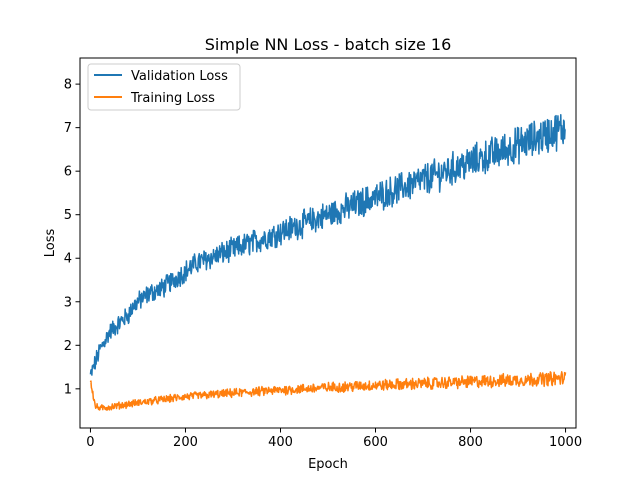 This screenshot has width=640, height=480. What do you see at coordinates (68, 85) in the screenshot?
I see `y-tick-label: 8` at bounding box center [68, 85].